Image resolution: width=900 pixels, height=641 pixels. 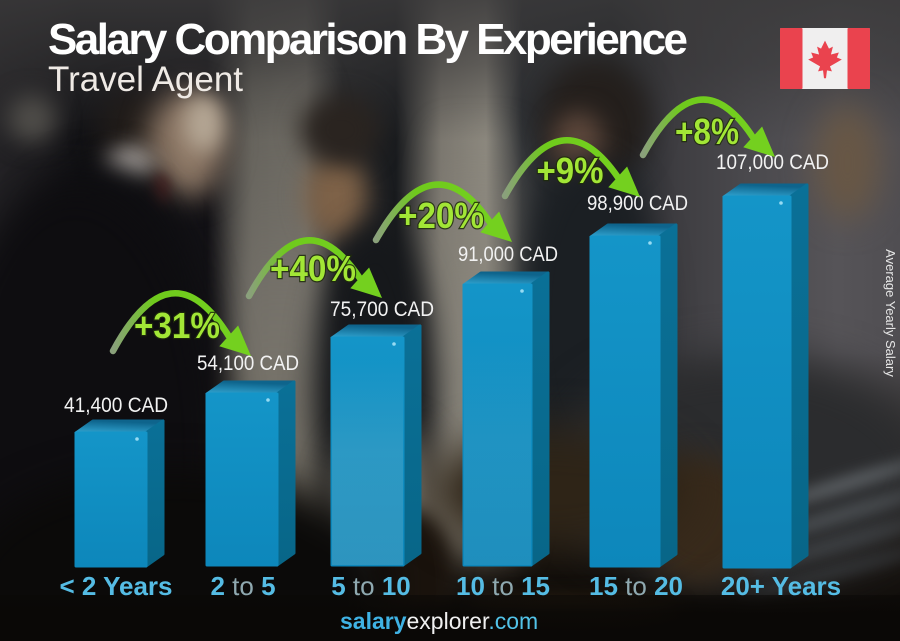 I want to click on svg-text: +31%, so click(x=177, y=325).